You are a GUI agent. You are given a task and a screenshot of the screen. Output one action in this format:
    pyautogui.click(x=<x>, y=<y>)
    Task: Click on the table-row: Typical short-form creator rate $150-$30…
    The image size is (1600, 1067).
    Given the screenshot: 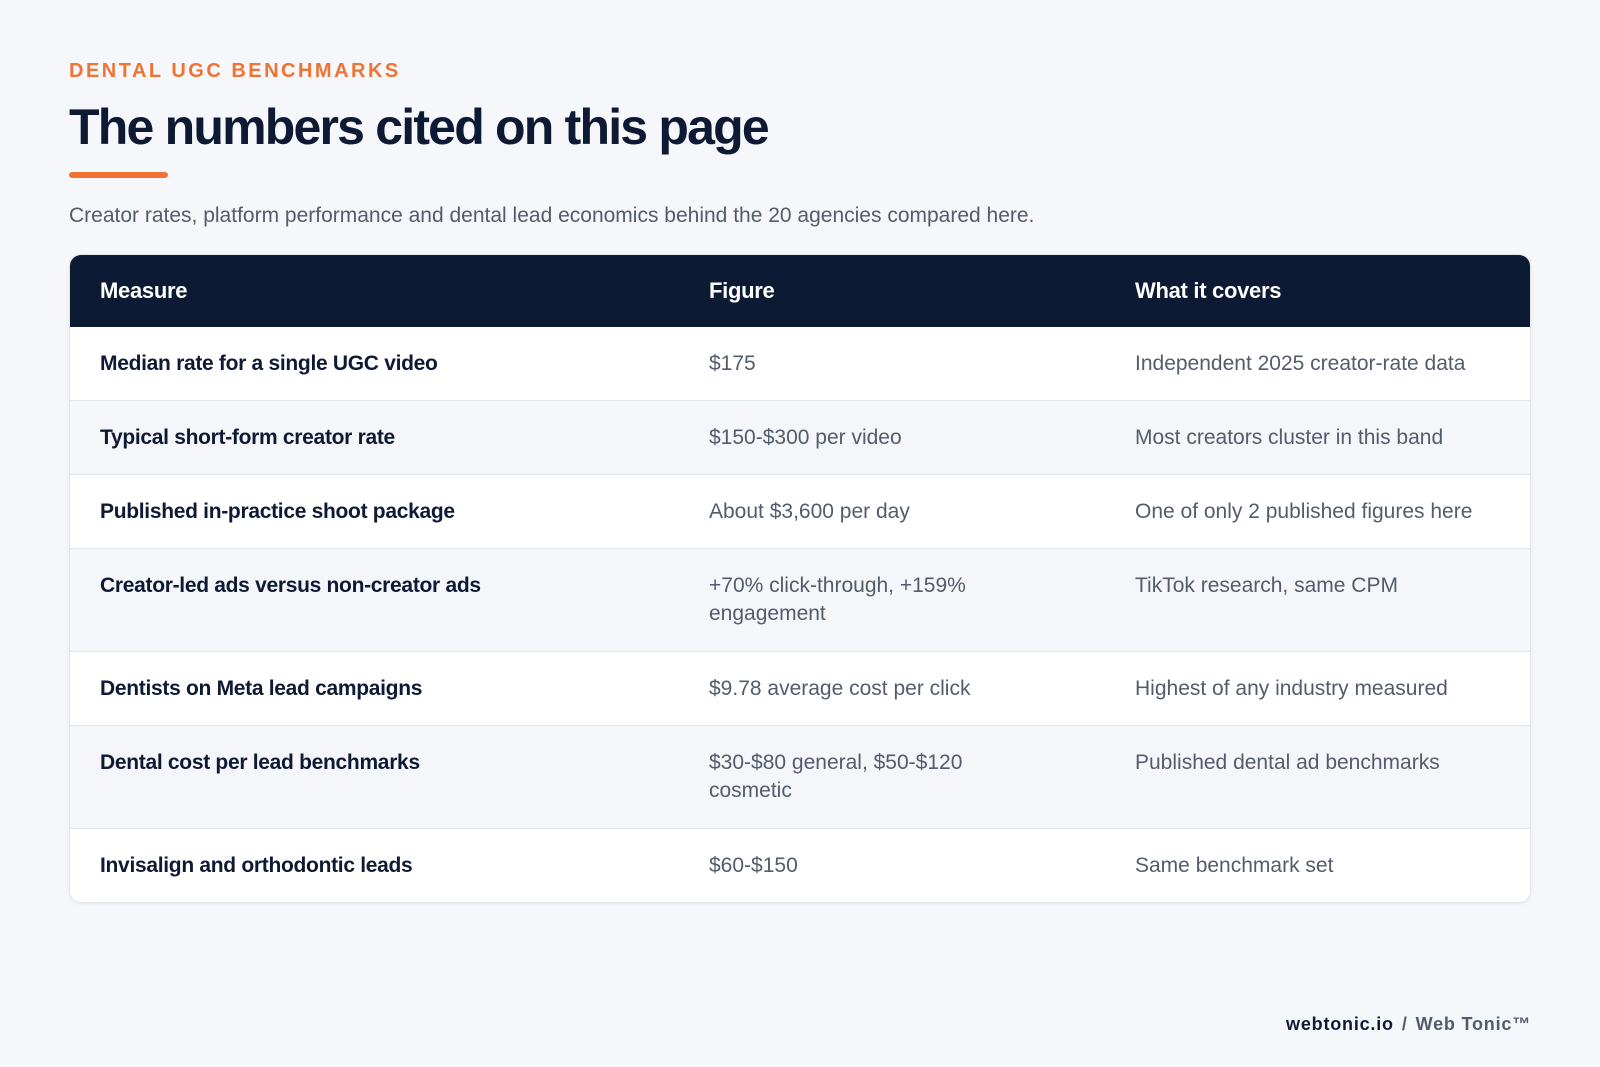 What is the action you would take?
    pyautogui.click(x=800, y=437)
    